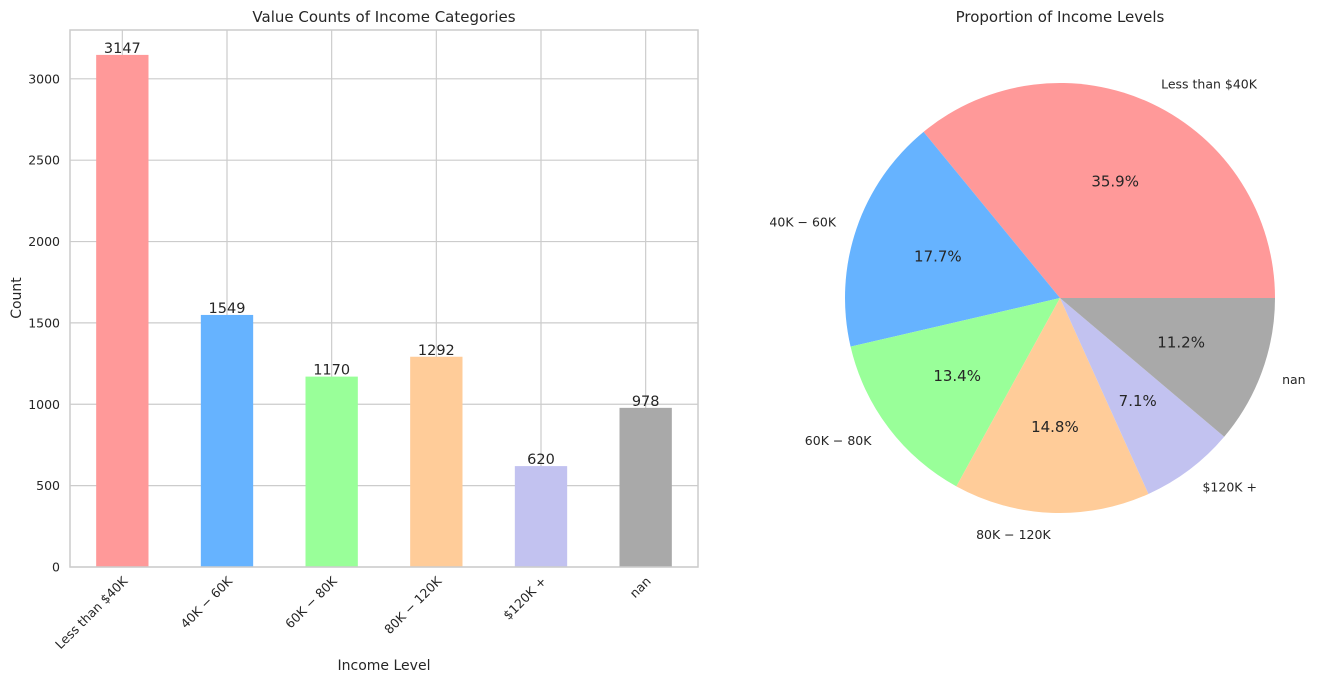 The image size is (1337, 684). I want to click on bar-chart-title: Value Counts of Income Categories, so click(383, 17).